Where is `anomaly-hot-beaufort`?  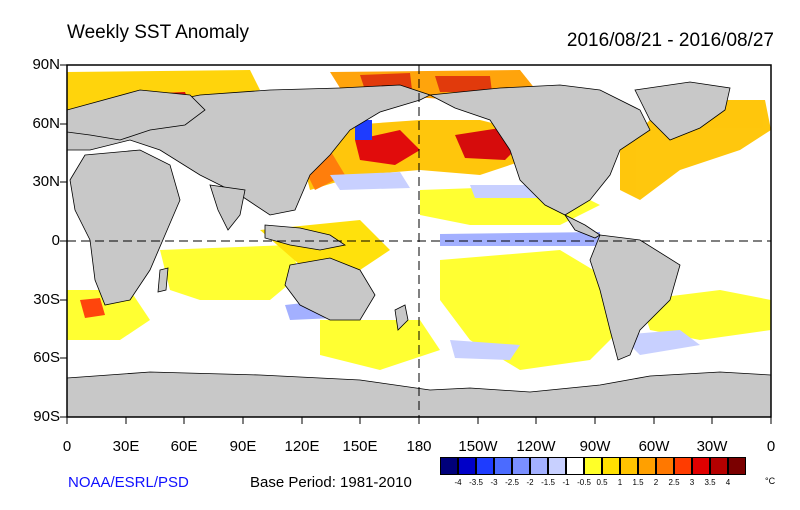 anomaly-hot-beaufort is located at coordinates (463, 84).